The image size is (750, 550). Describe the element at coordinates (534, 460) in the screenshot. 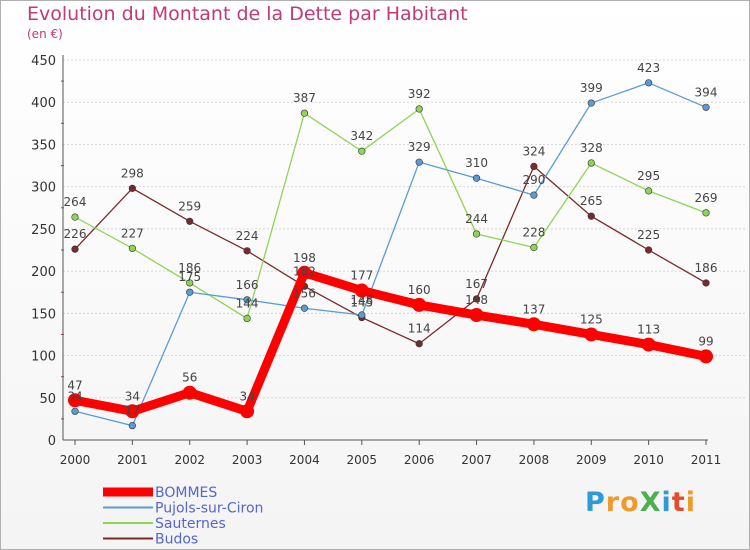

I see `x-tick-label: 2008` at that location.